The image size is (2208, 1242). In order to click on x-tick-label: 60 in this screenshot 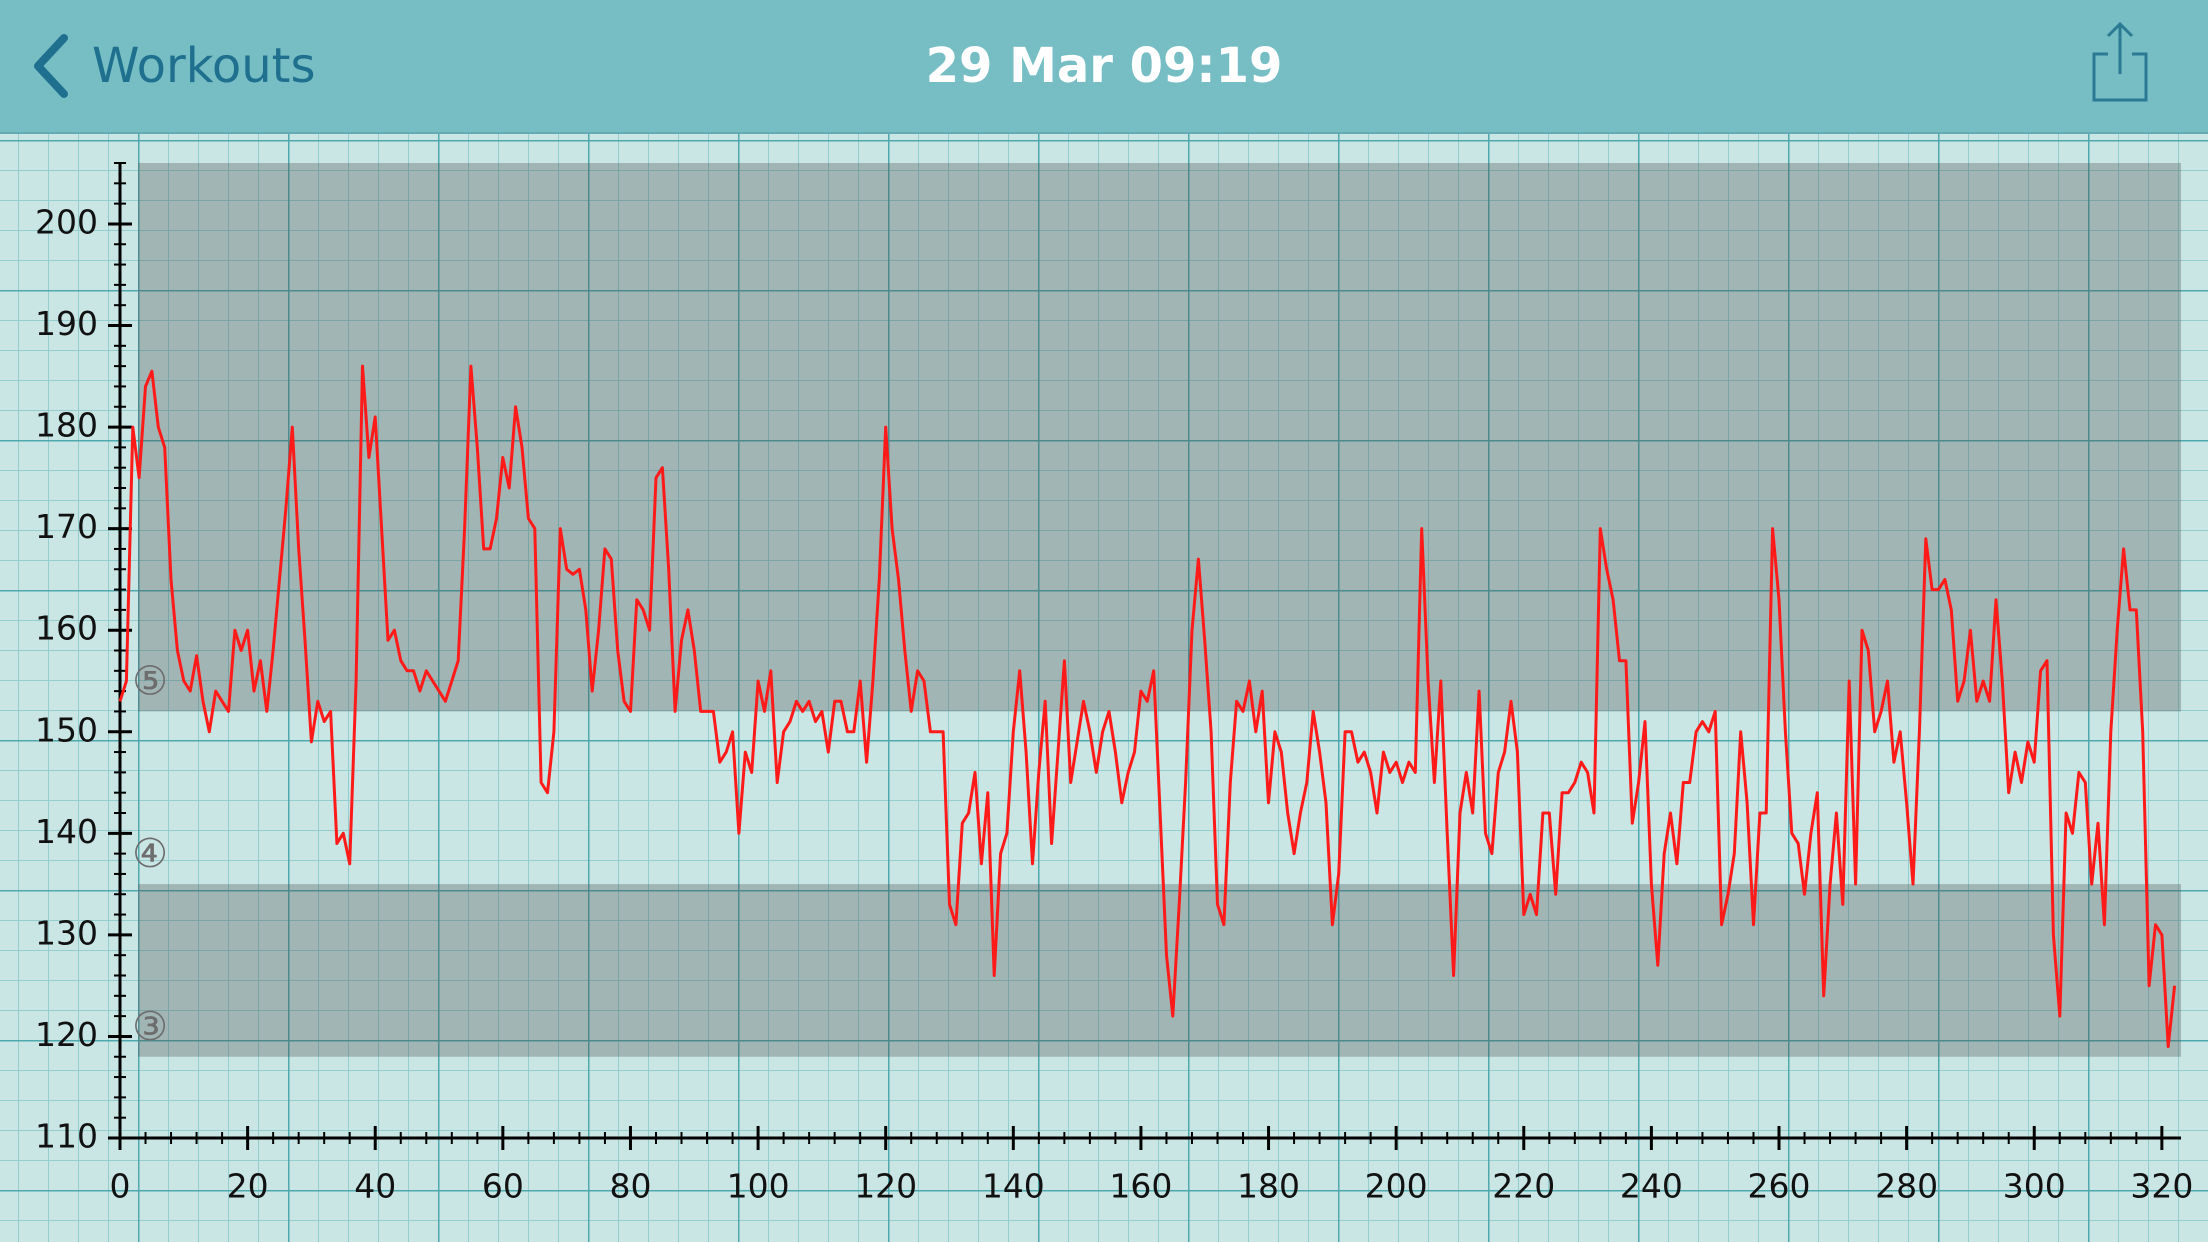, I will do `click(503, 1186)`.